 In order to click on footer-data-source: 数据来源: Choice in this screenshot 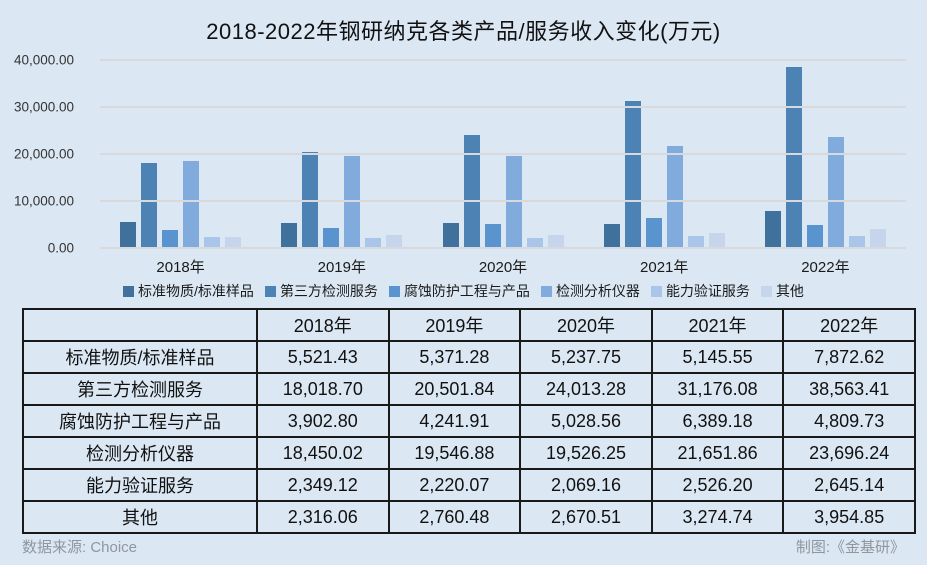, I will do `click(80, 547)`.